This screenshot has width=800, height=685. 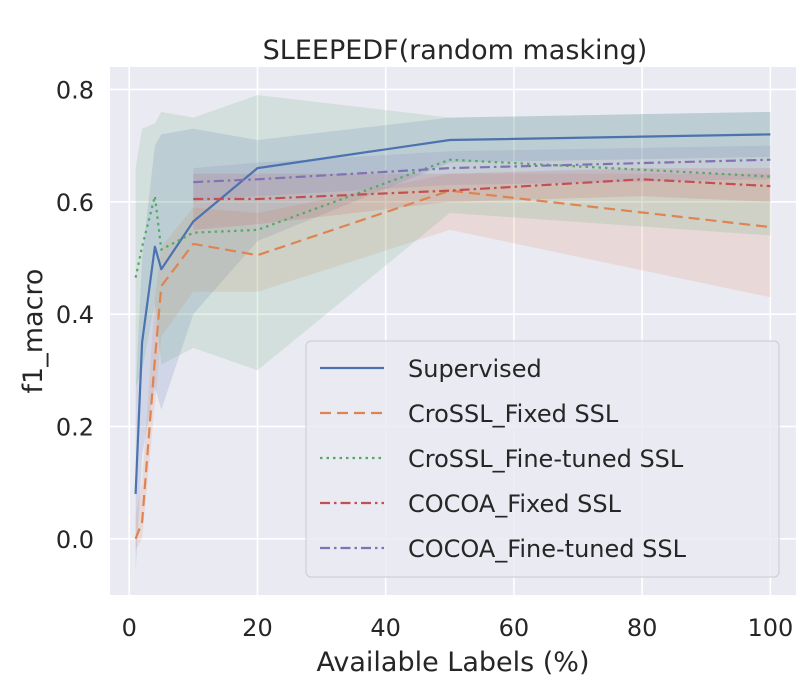 What do you see at coordinates (455, 50) in the screenshot?
I see `chart-title: SLEEPEDF(random masking)` at bounding box center [455, 50].